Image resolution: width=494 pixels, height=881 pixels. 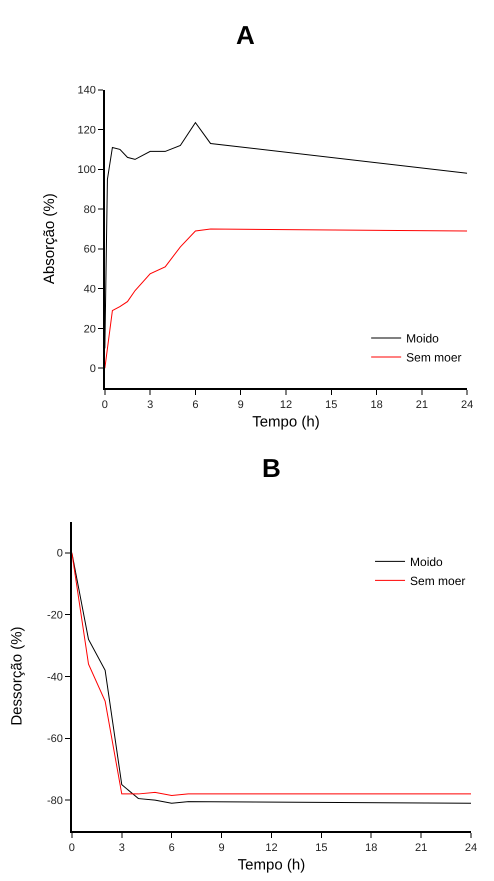 What do you see at coordinates (90, 250) in the screenshot?
I see `y-tick-label: 60` at bounding box center [90, 250].